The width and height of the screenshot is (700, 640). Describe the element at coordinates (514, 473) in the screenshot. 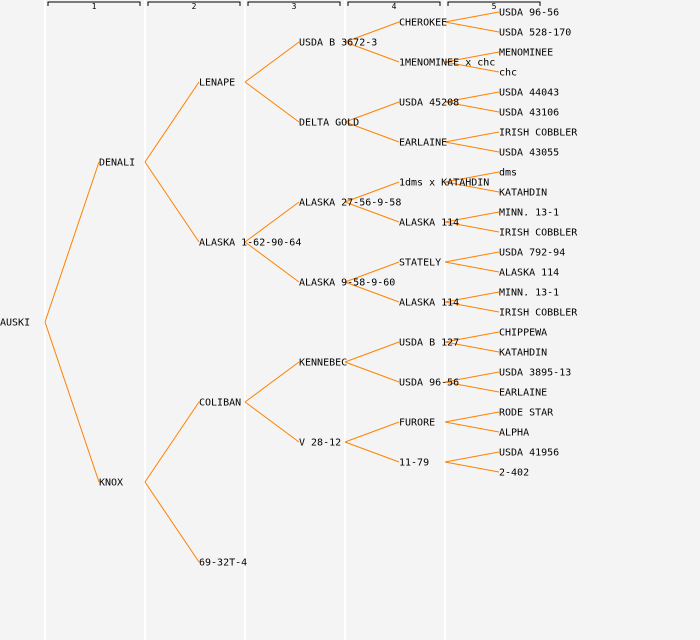

I see `pedigree-node-gen5: 2-402` at that location.